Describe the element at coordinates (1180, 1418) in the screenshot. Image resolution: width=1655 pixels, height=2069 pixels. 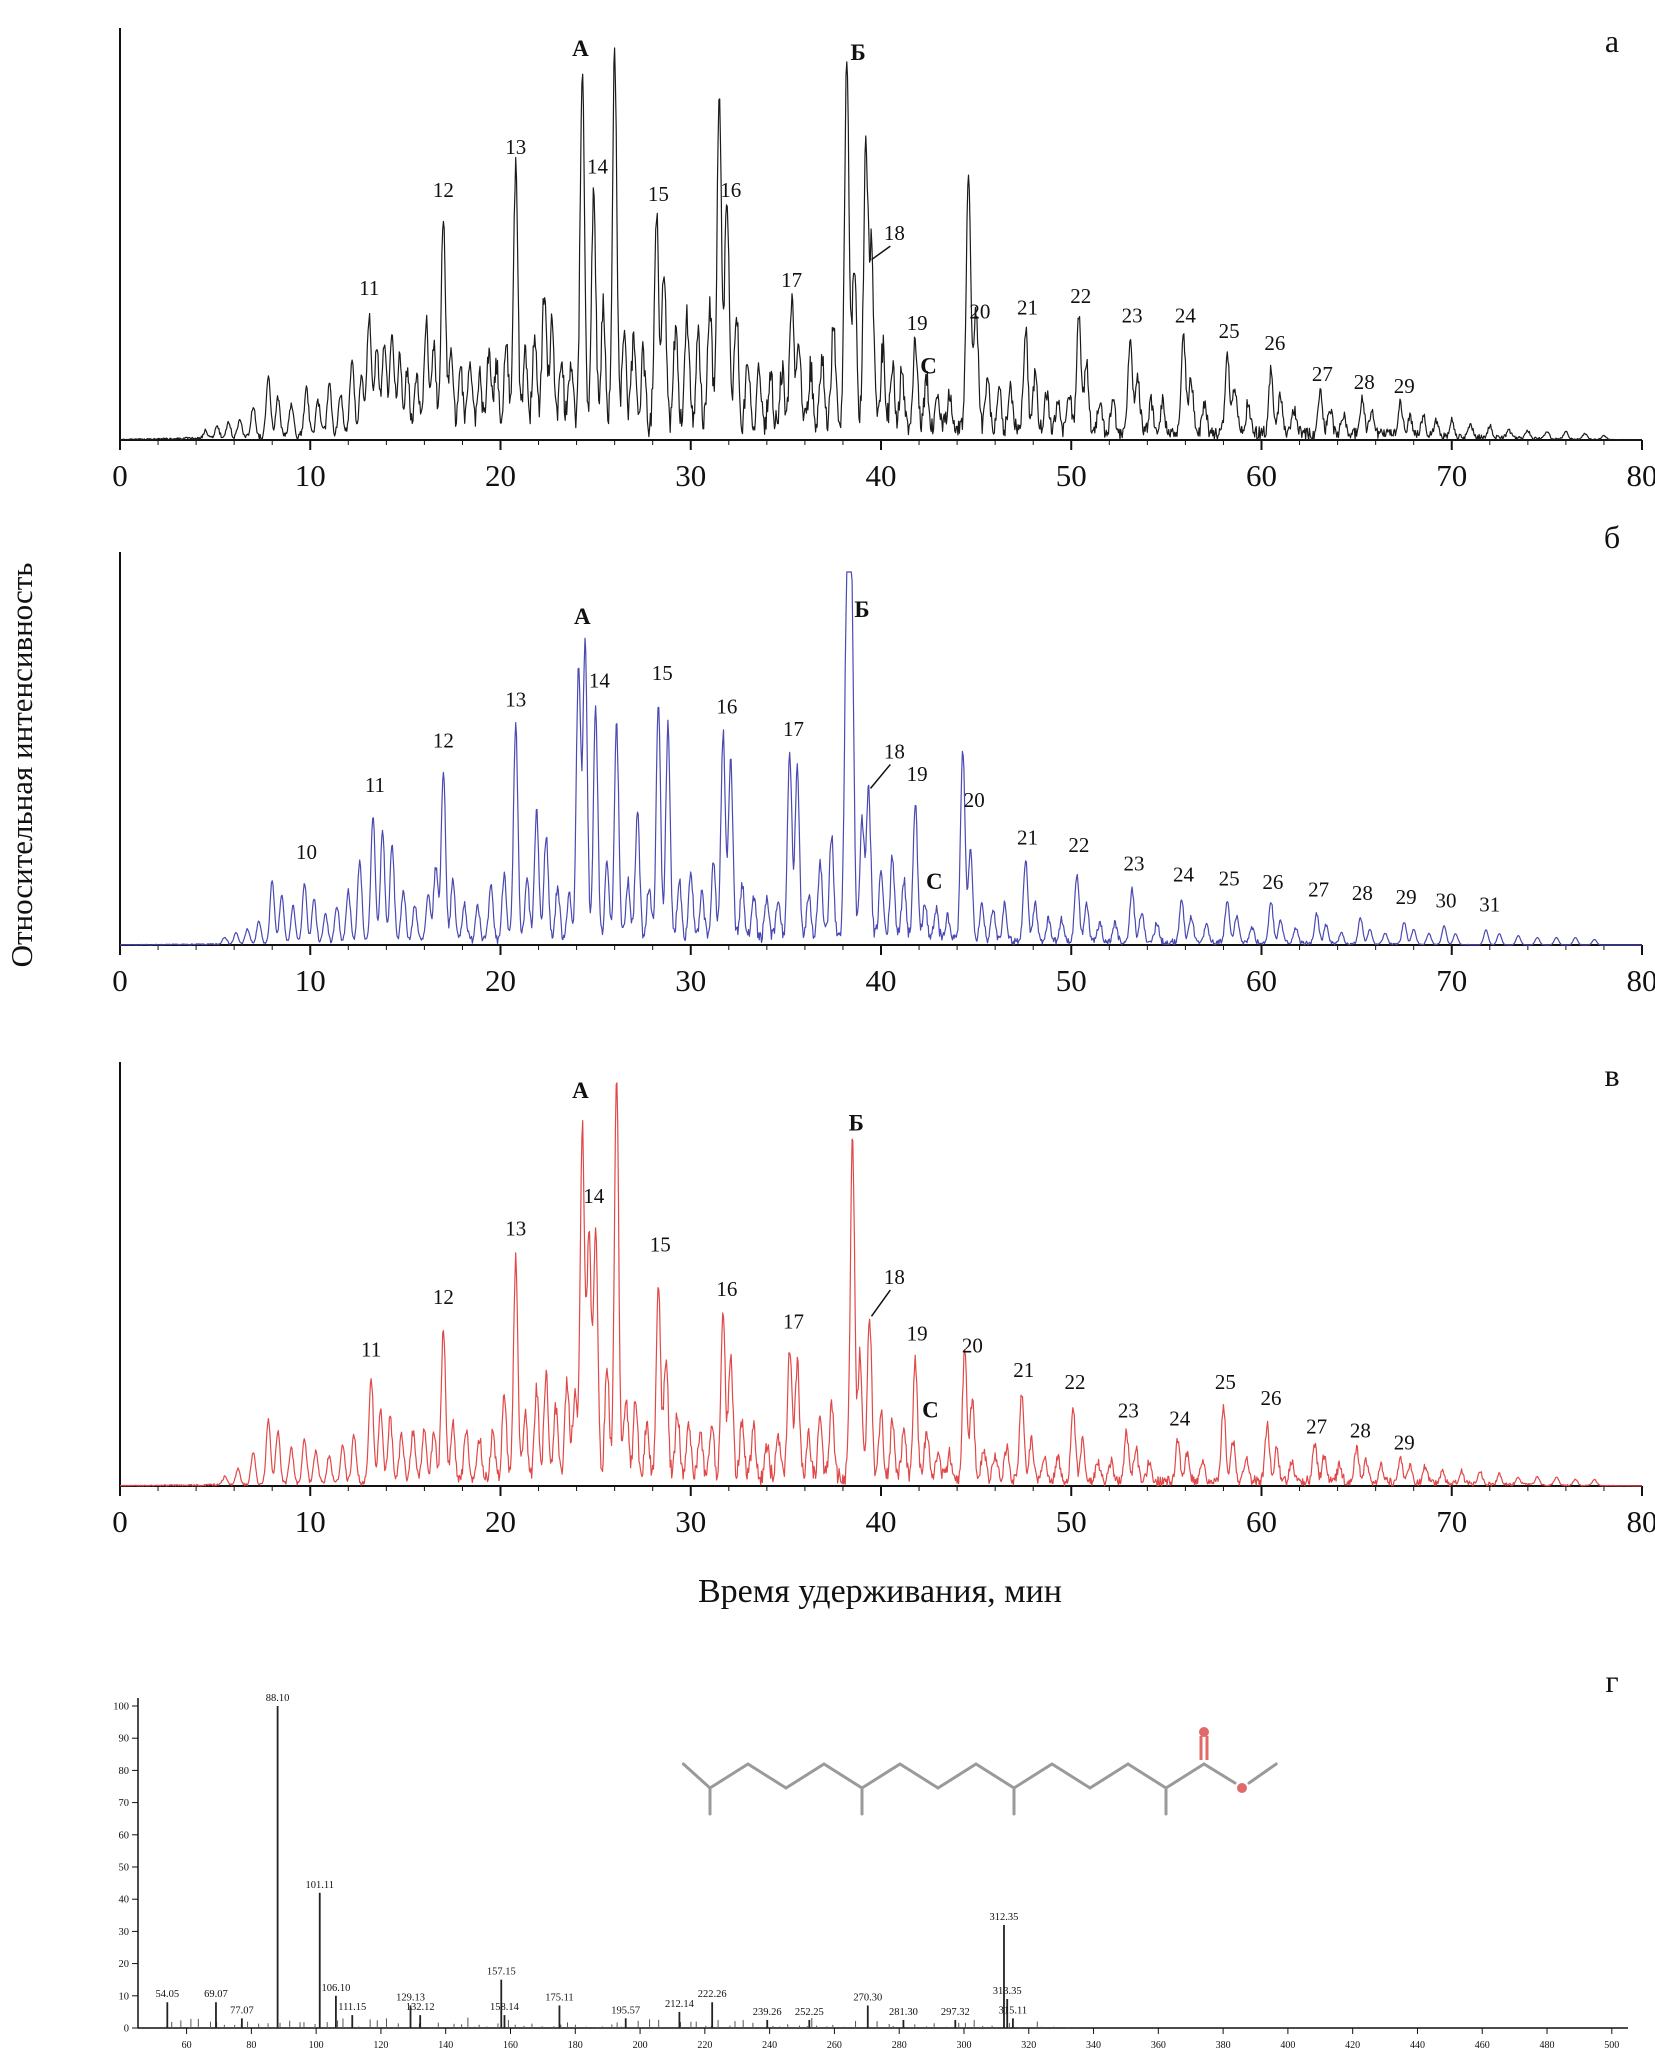
I see `peak-label: 24` at that location.